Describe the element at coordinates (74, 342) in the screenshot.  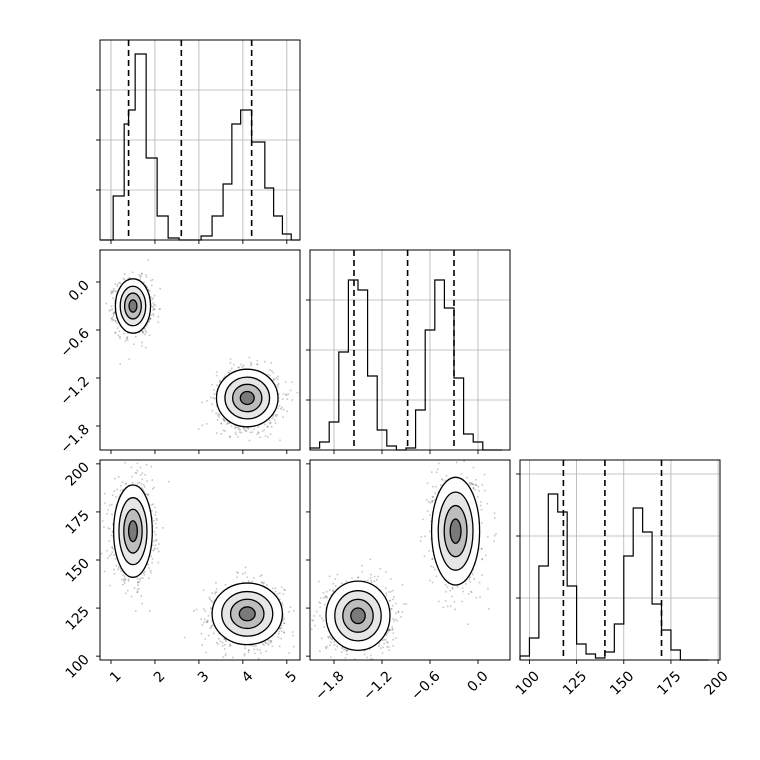
I see `y-tick-label: −0.6` at that location.